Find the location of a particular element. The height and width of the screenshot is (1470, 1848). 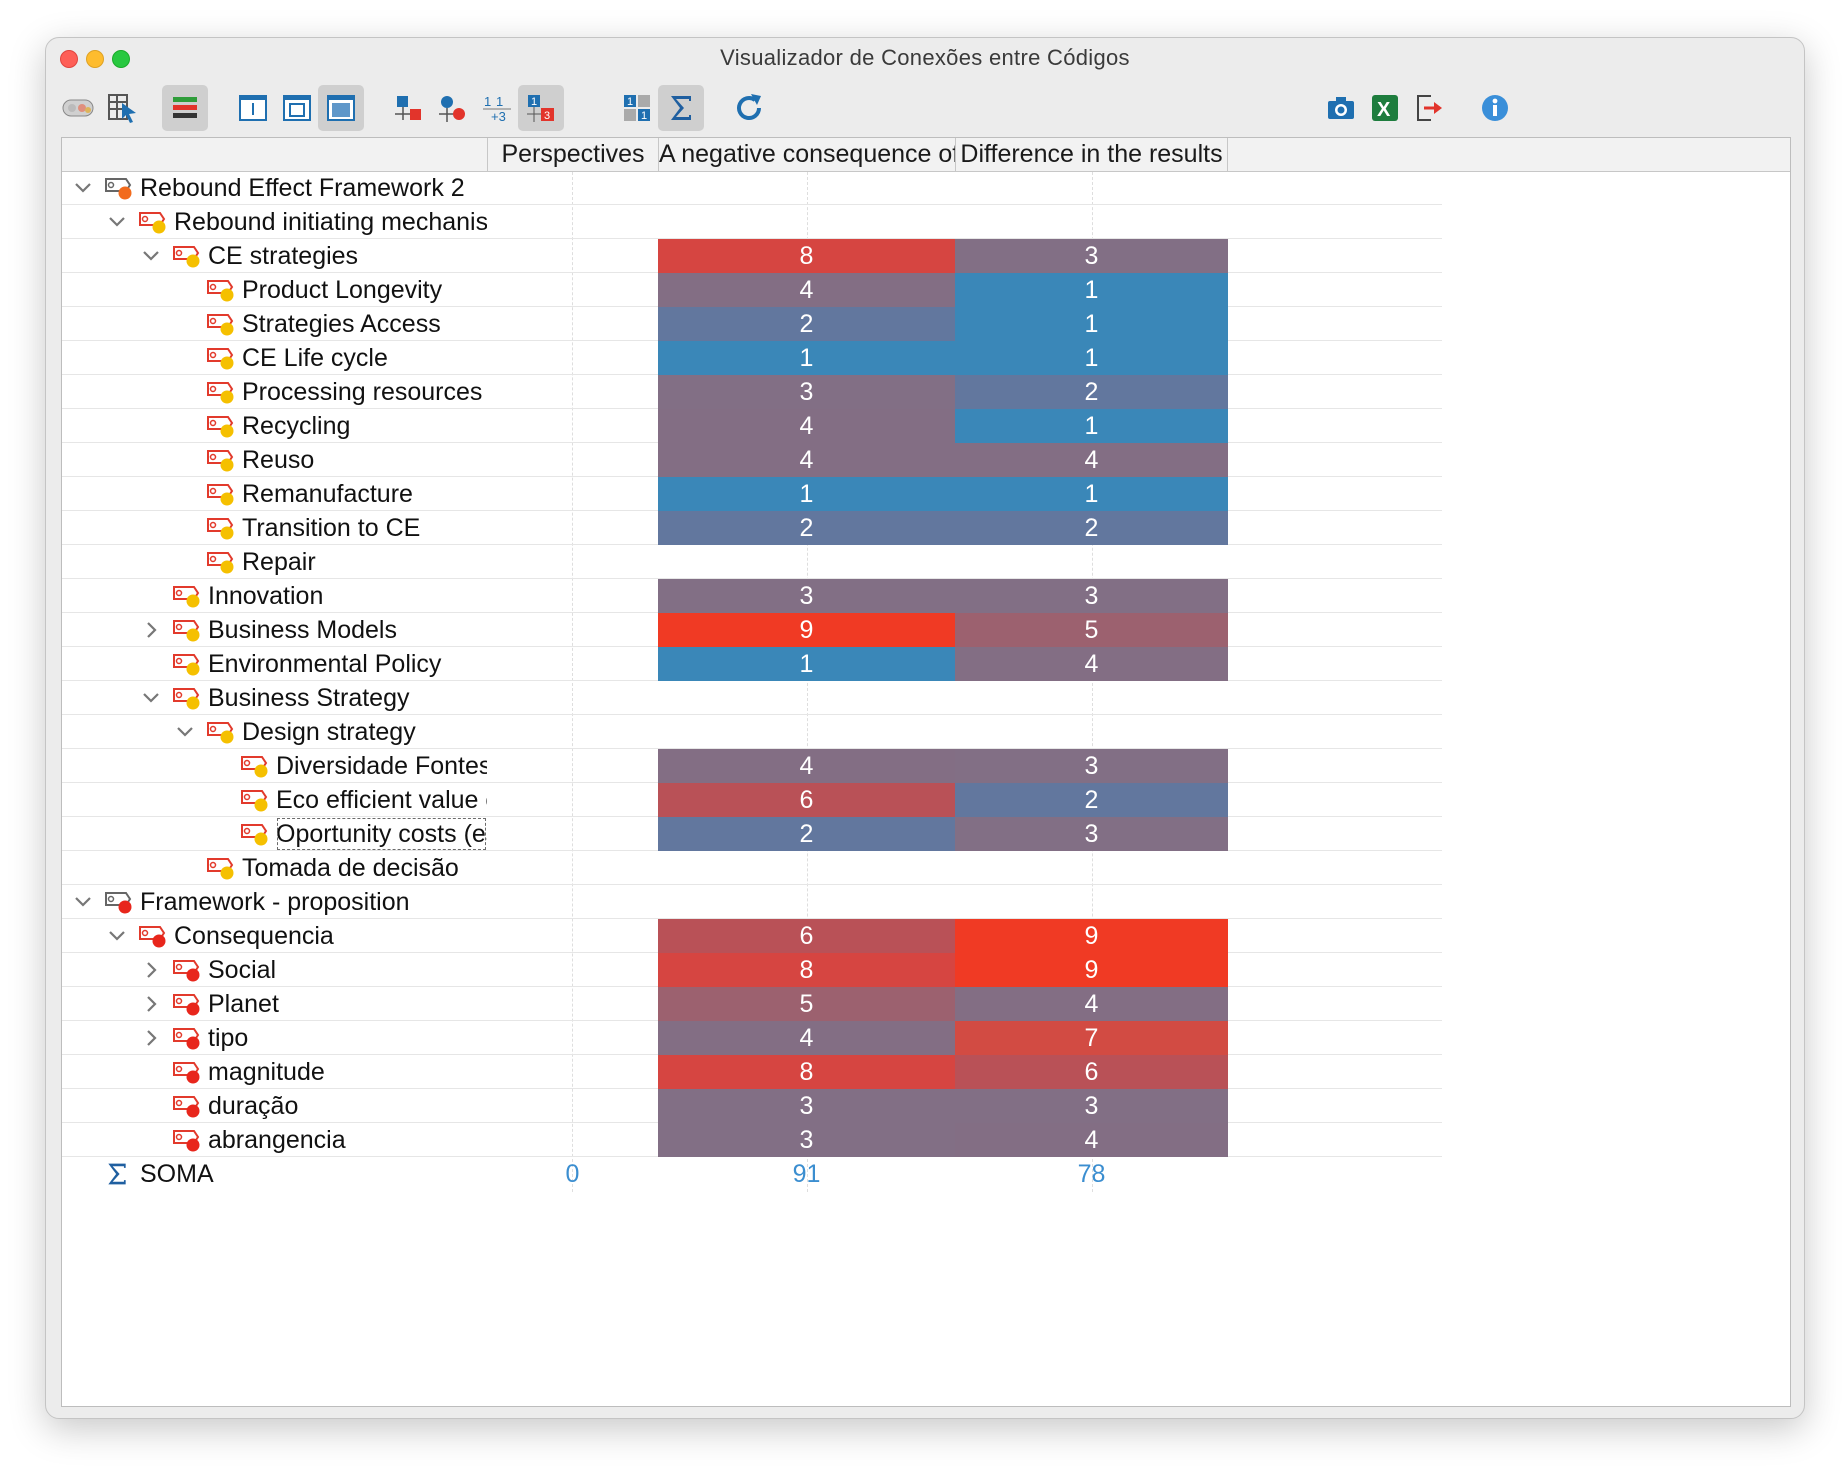

layout-single-button is located at coordinates (253, 108).